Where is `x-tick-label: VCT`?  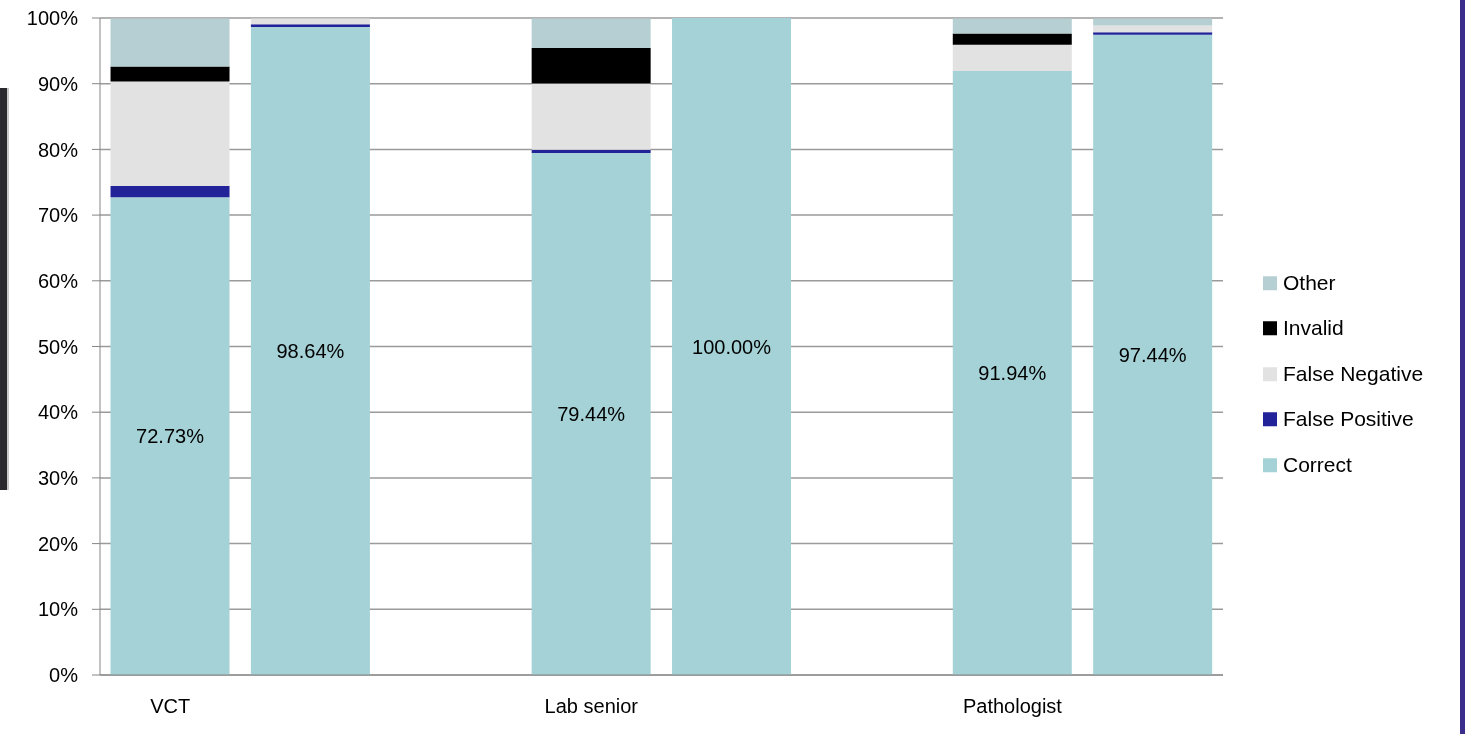
x-tick-label: VCT is located at coordinates (170, 706).